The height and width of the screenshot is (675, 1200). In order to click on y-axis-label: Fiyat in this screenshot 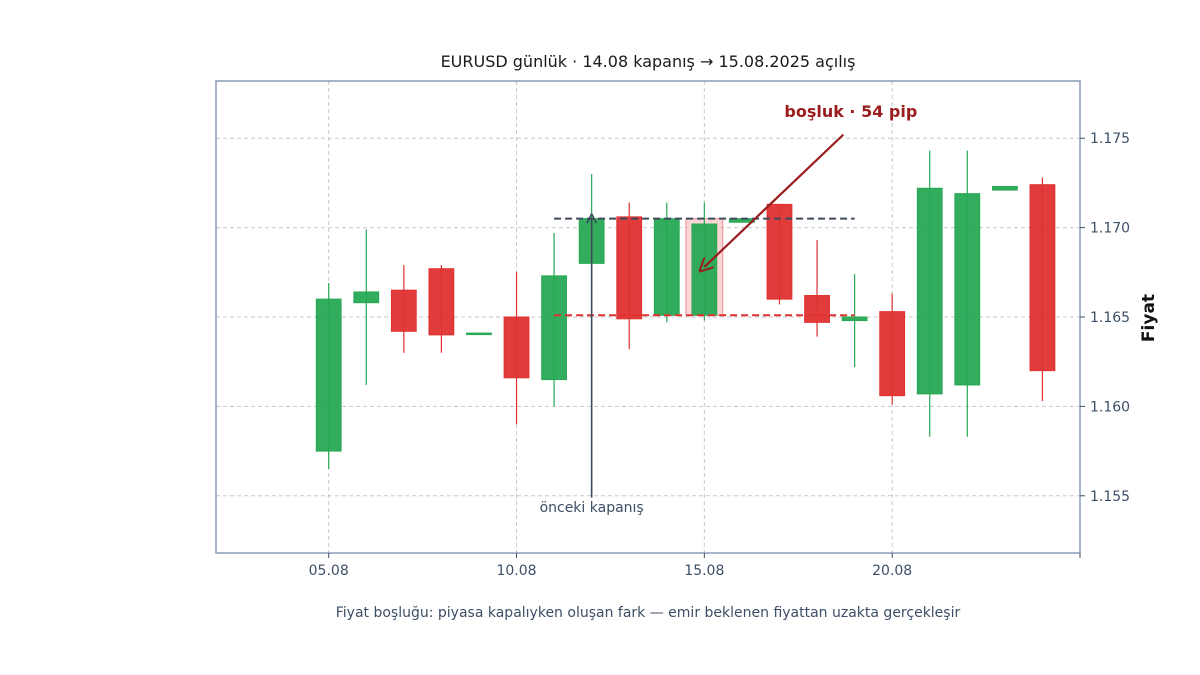, I will do `click(1149, 318)`.